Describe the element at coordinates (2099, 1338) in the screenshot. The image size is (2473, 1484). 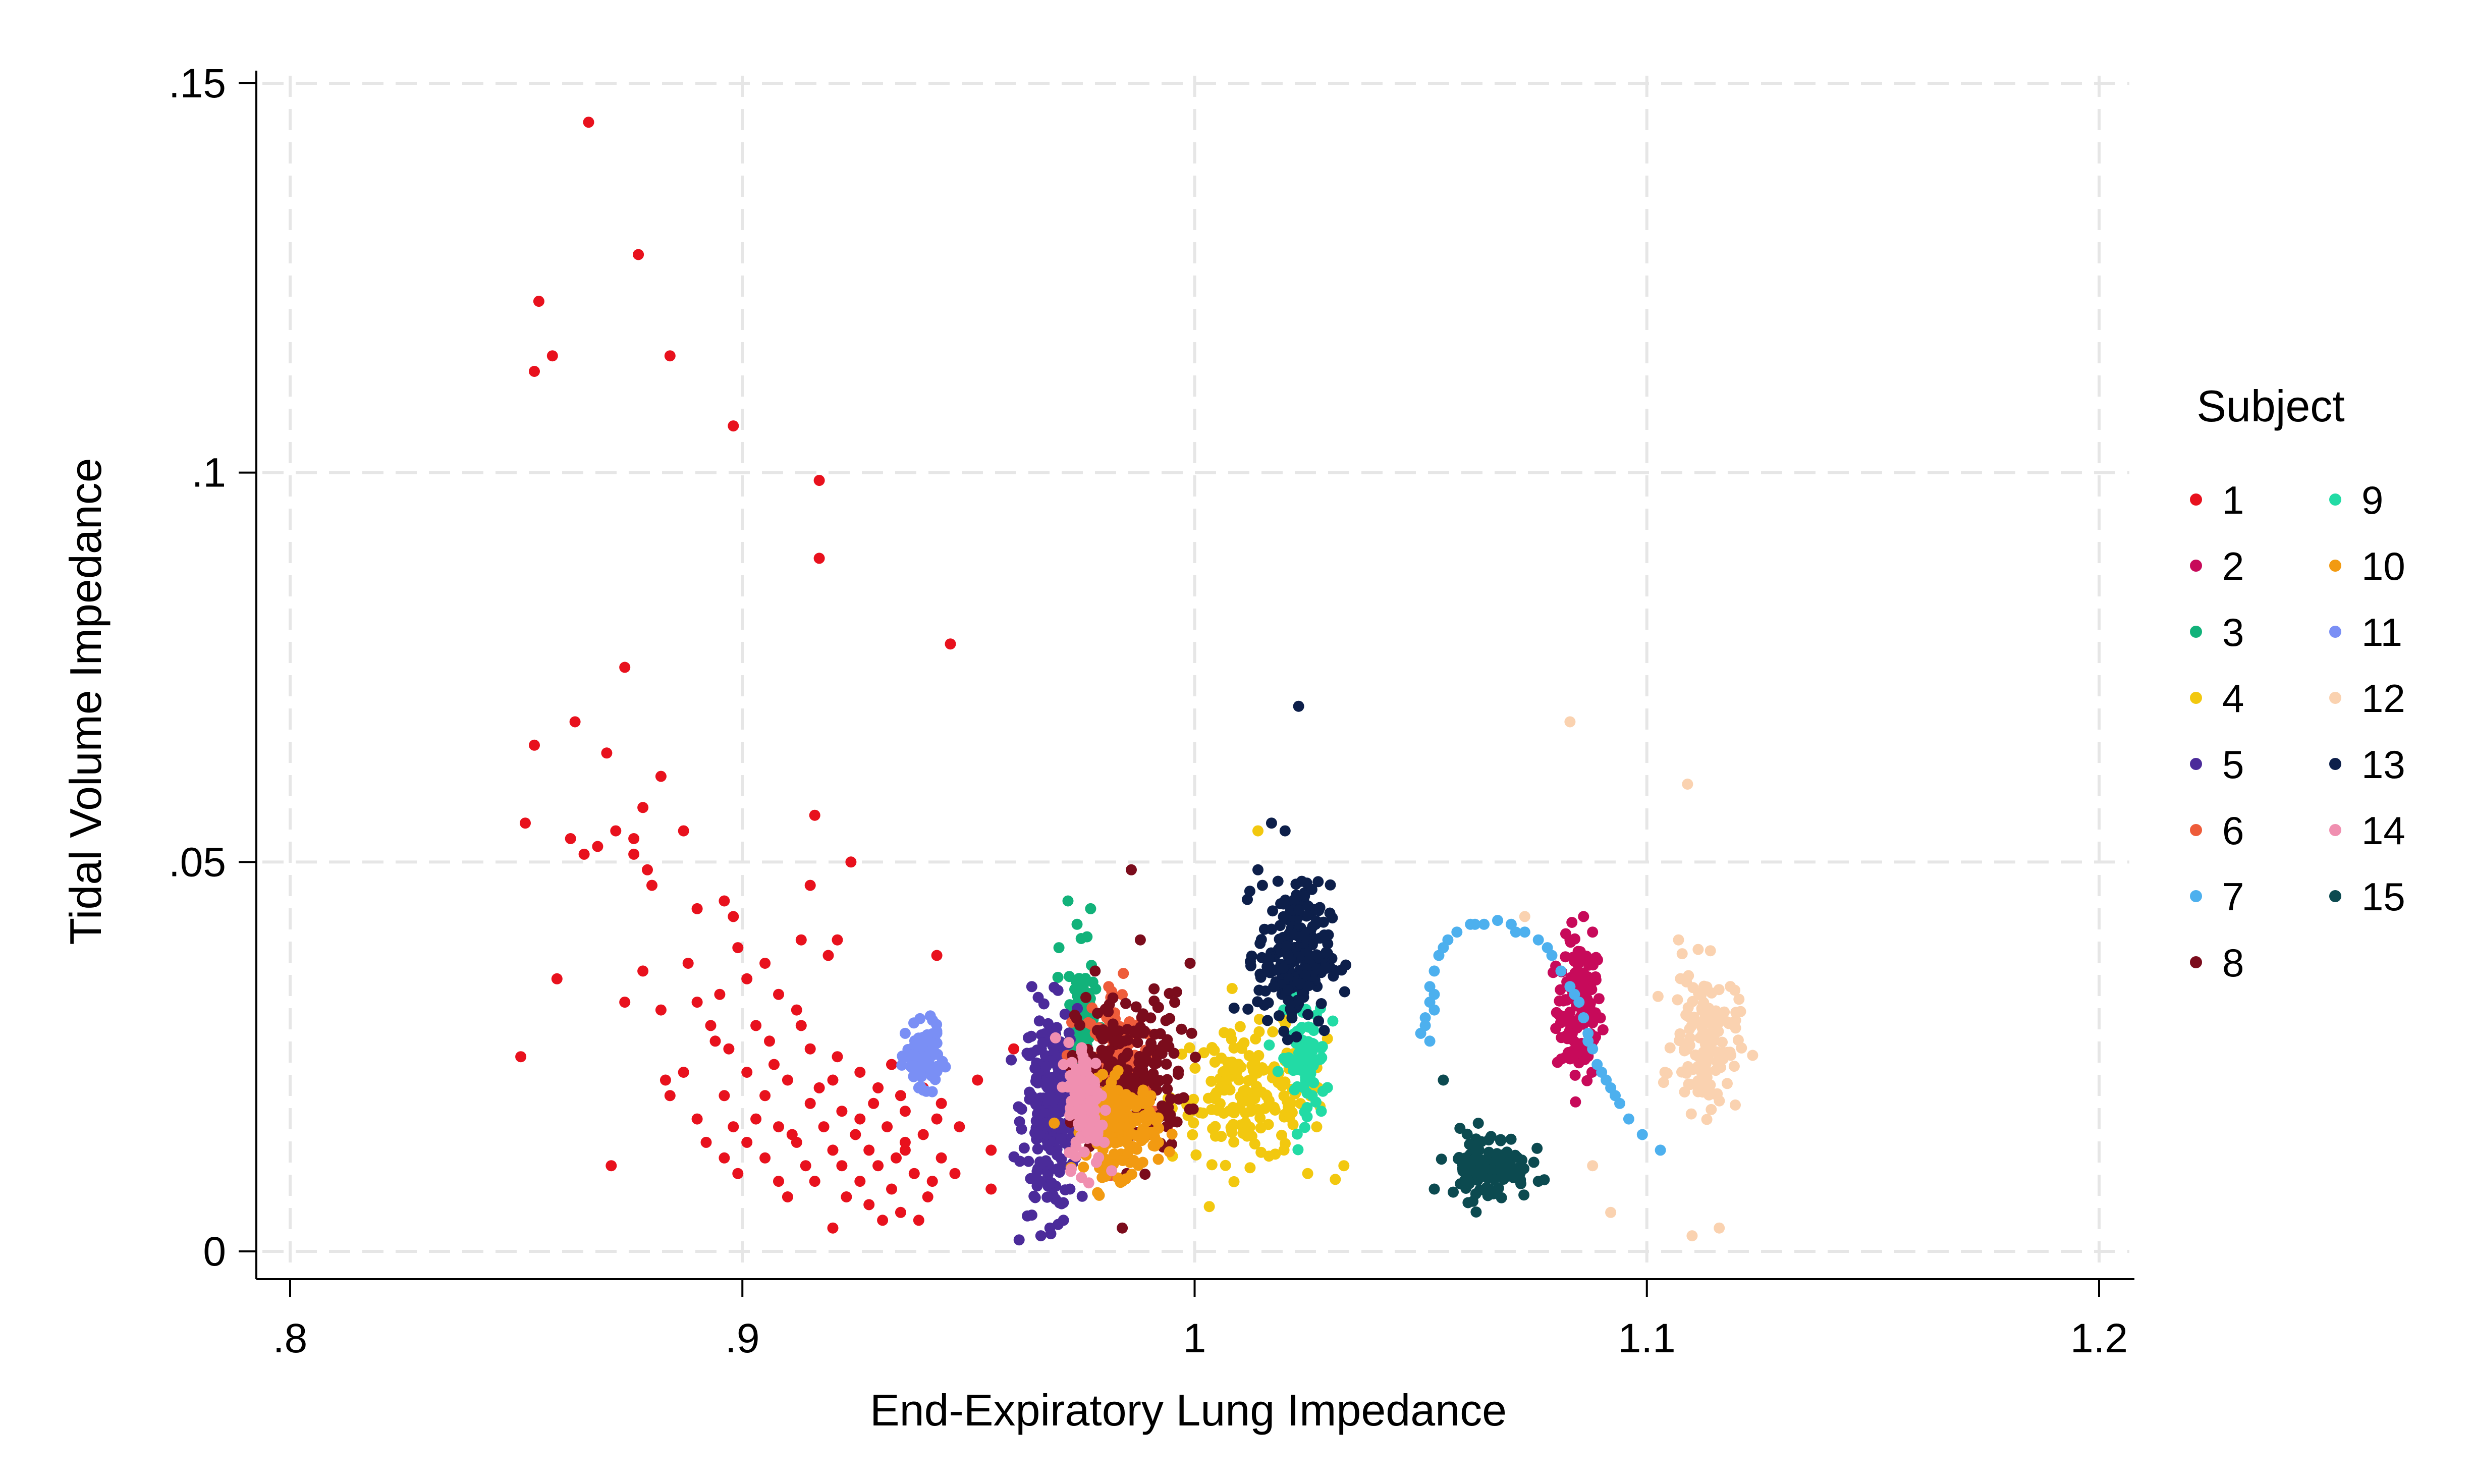
I see `x-tick-label: 1.2` at that location.